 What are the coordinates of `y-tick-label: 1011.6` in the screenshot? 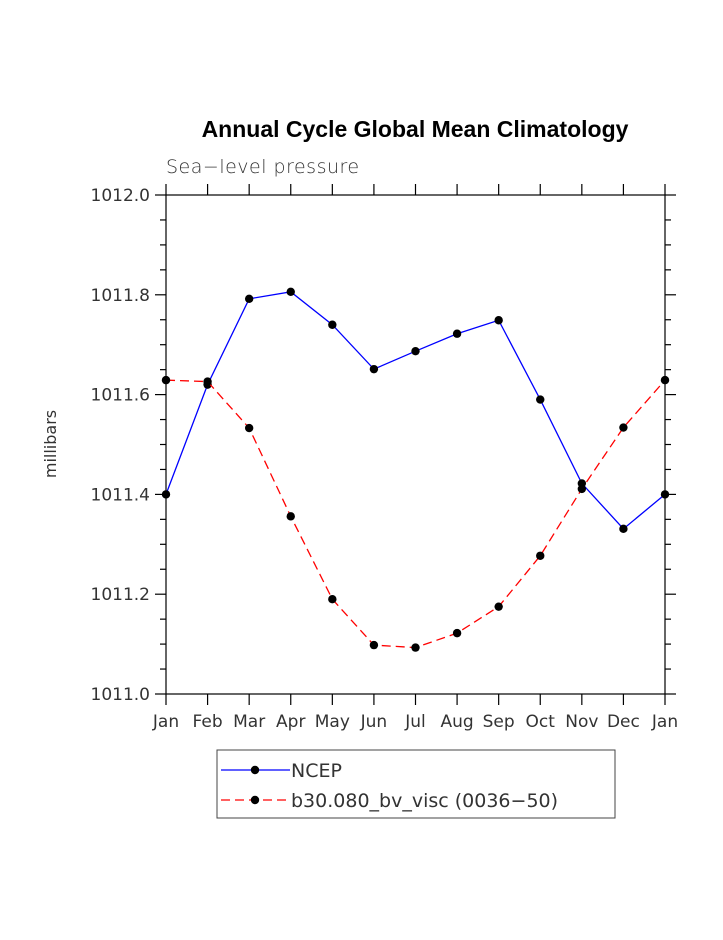 It's located at (120, 396).